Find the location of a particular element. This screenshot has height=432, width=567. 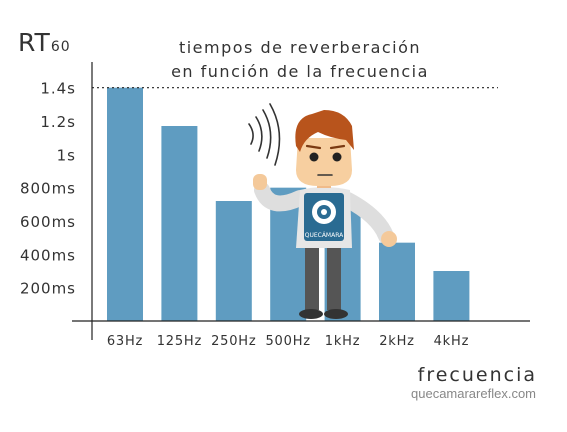

mascot-illustration: QUECÁMARA is located at coordinates (322, 211).